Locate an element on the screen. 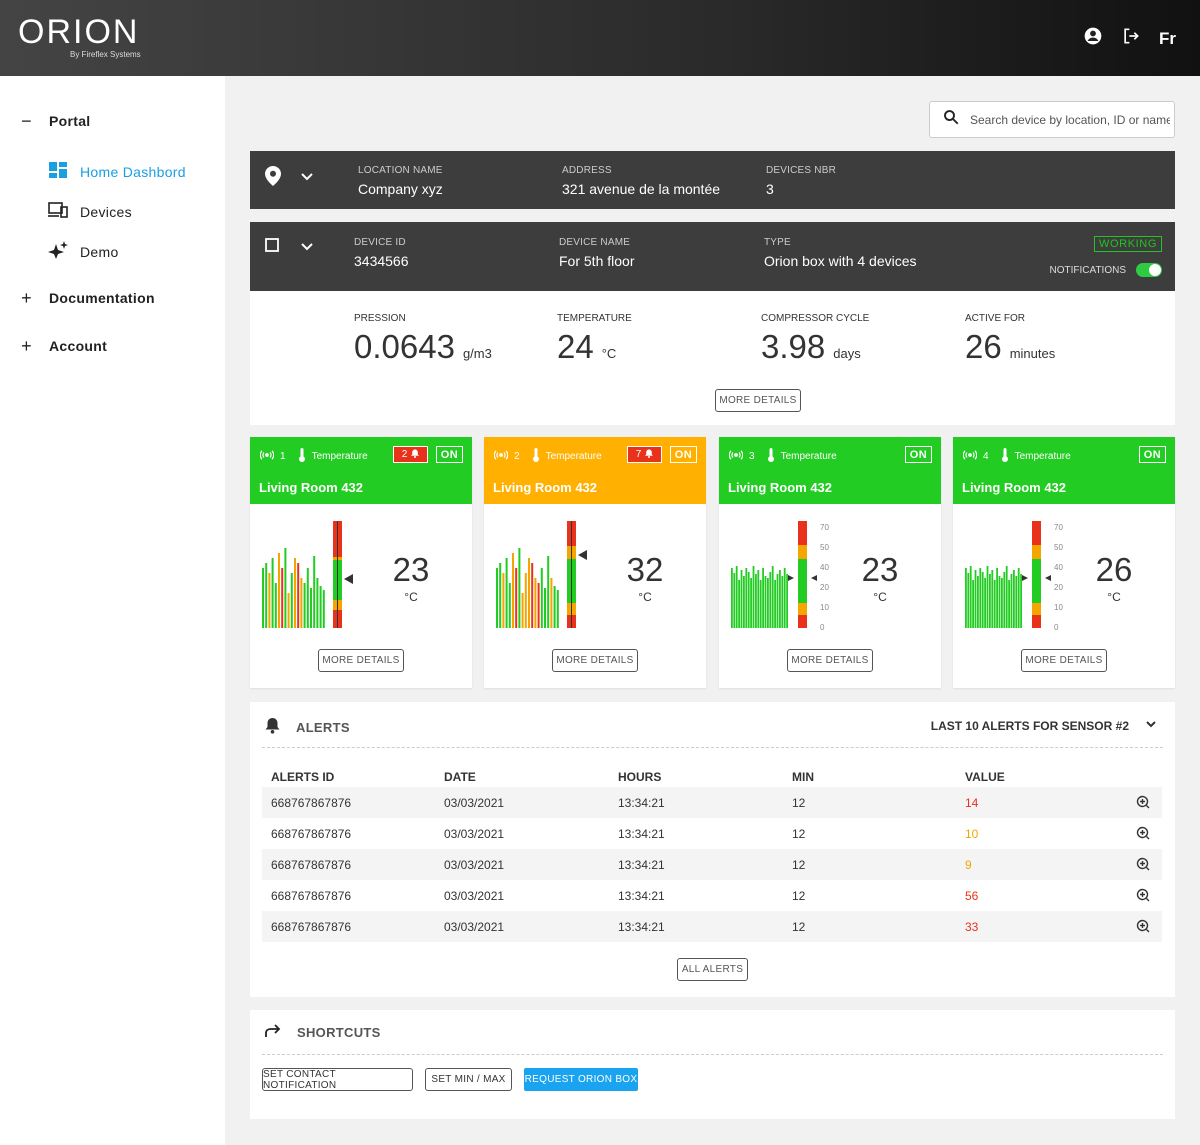  scale-tick: 20 is located at coordinates (1058, 587).